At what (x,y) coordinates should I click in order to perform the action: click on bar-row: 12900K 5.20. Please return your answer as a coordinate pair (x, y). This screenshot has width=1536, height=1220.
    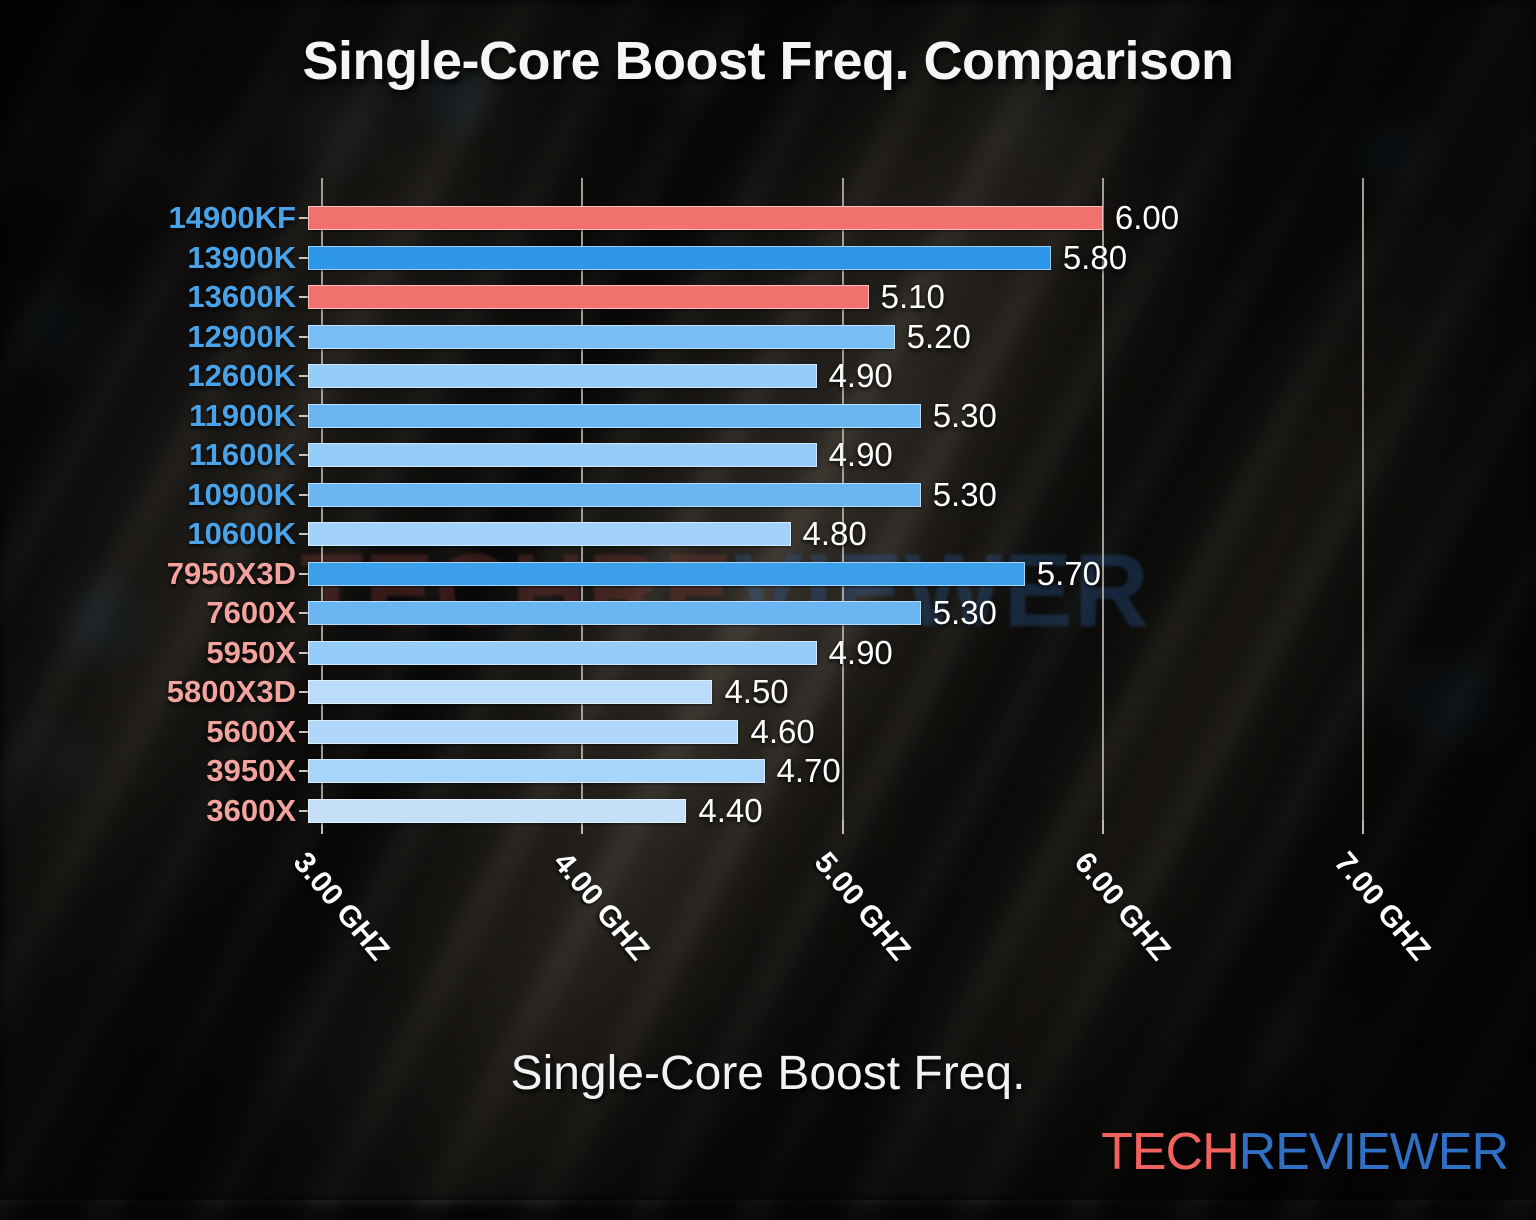
    Looking at the image, I should click on (768, 337).